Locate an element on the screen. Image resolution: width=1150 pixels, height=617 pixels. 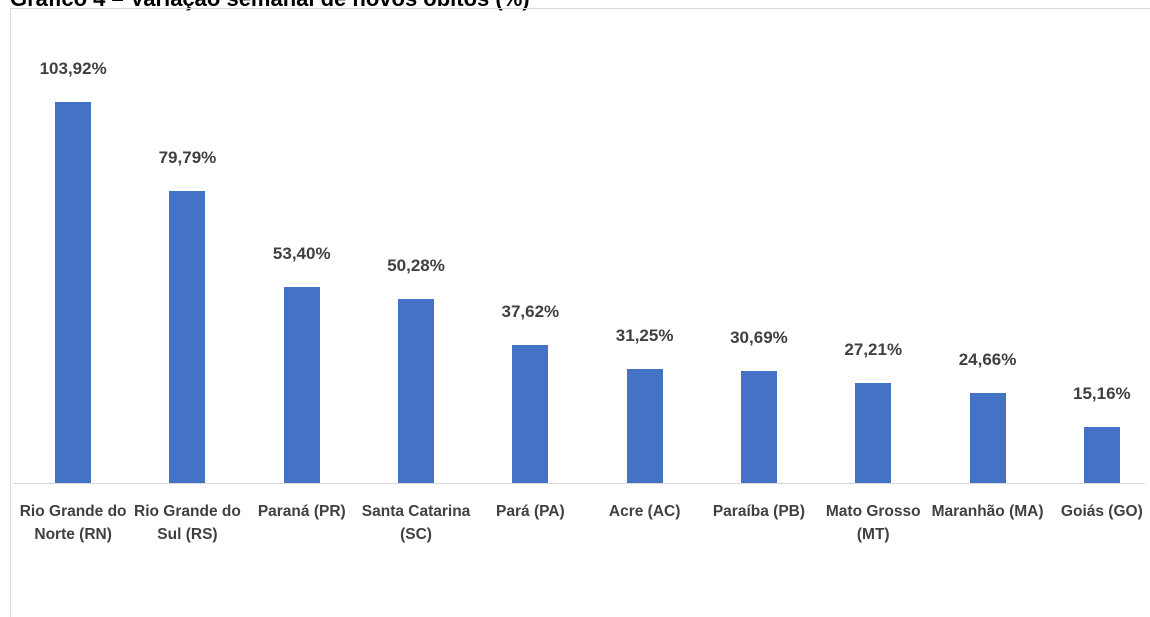
x-tick-label: Santa Catarina (SC) is located at coordinates (416, 523).